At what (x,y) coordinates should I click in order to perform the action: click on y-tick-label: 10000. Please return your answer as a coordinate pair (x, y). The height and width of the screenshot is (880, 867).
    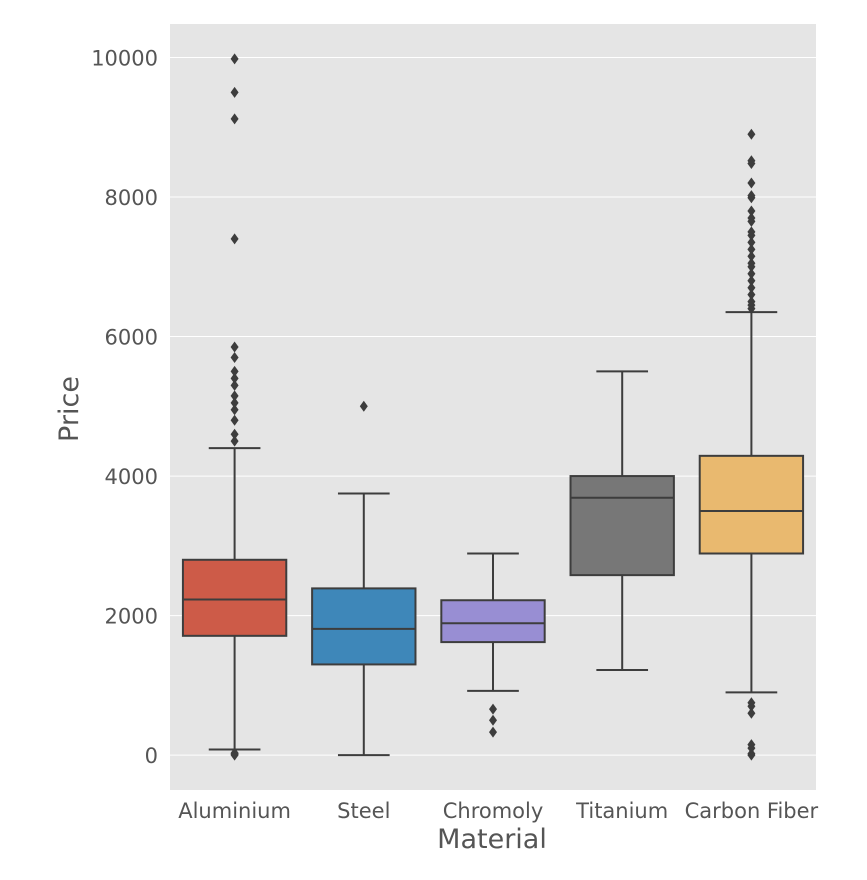
    Looking at the image, I should click on (124, 58).